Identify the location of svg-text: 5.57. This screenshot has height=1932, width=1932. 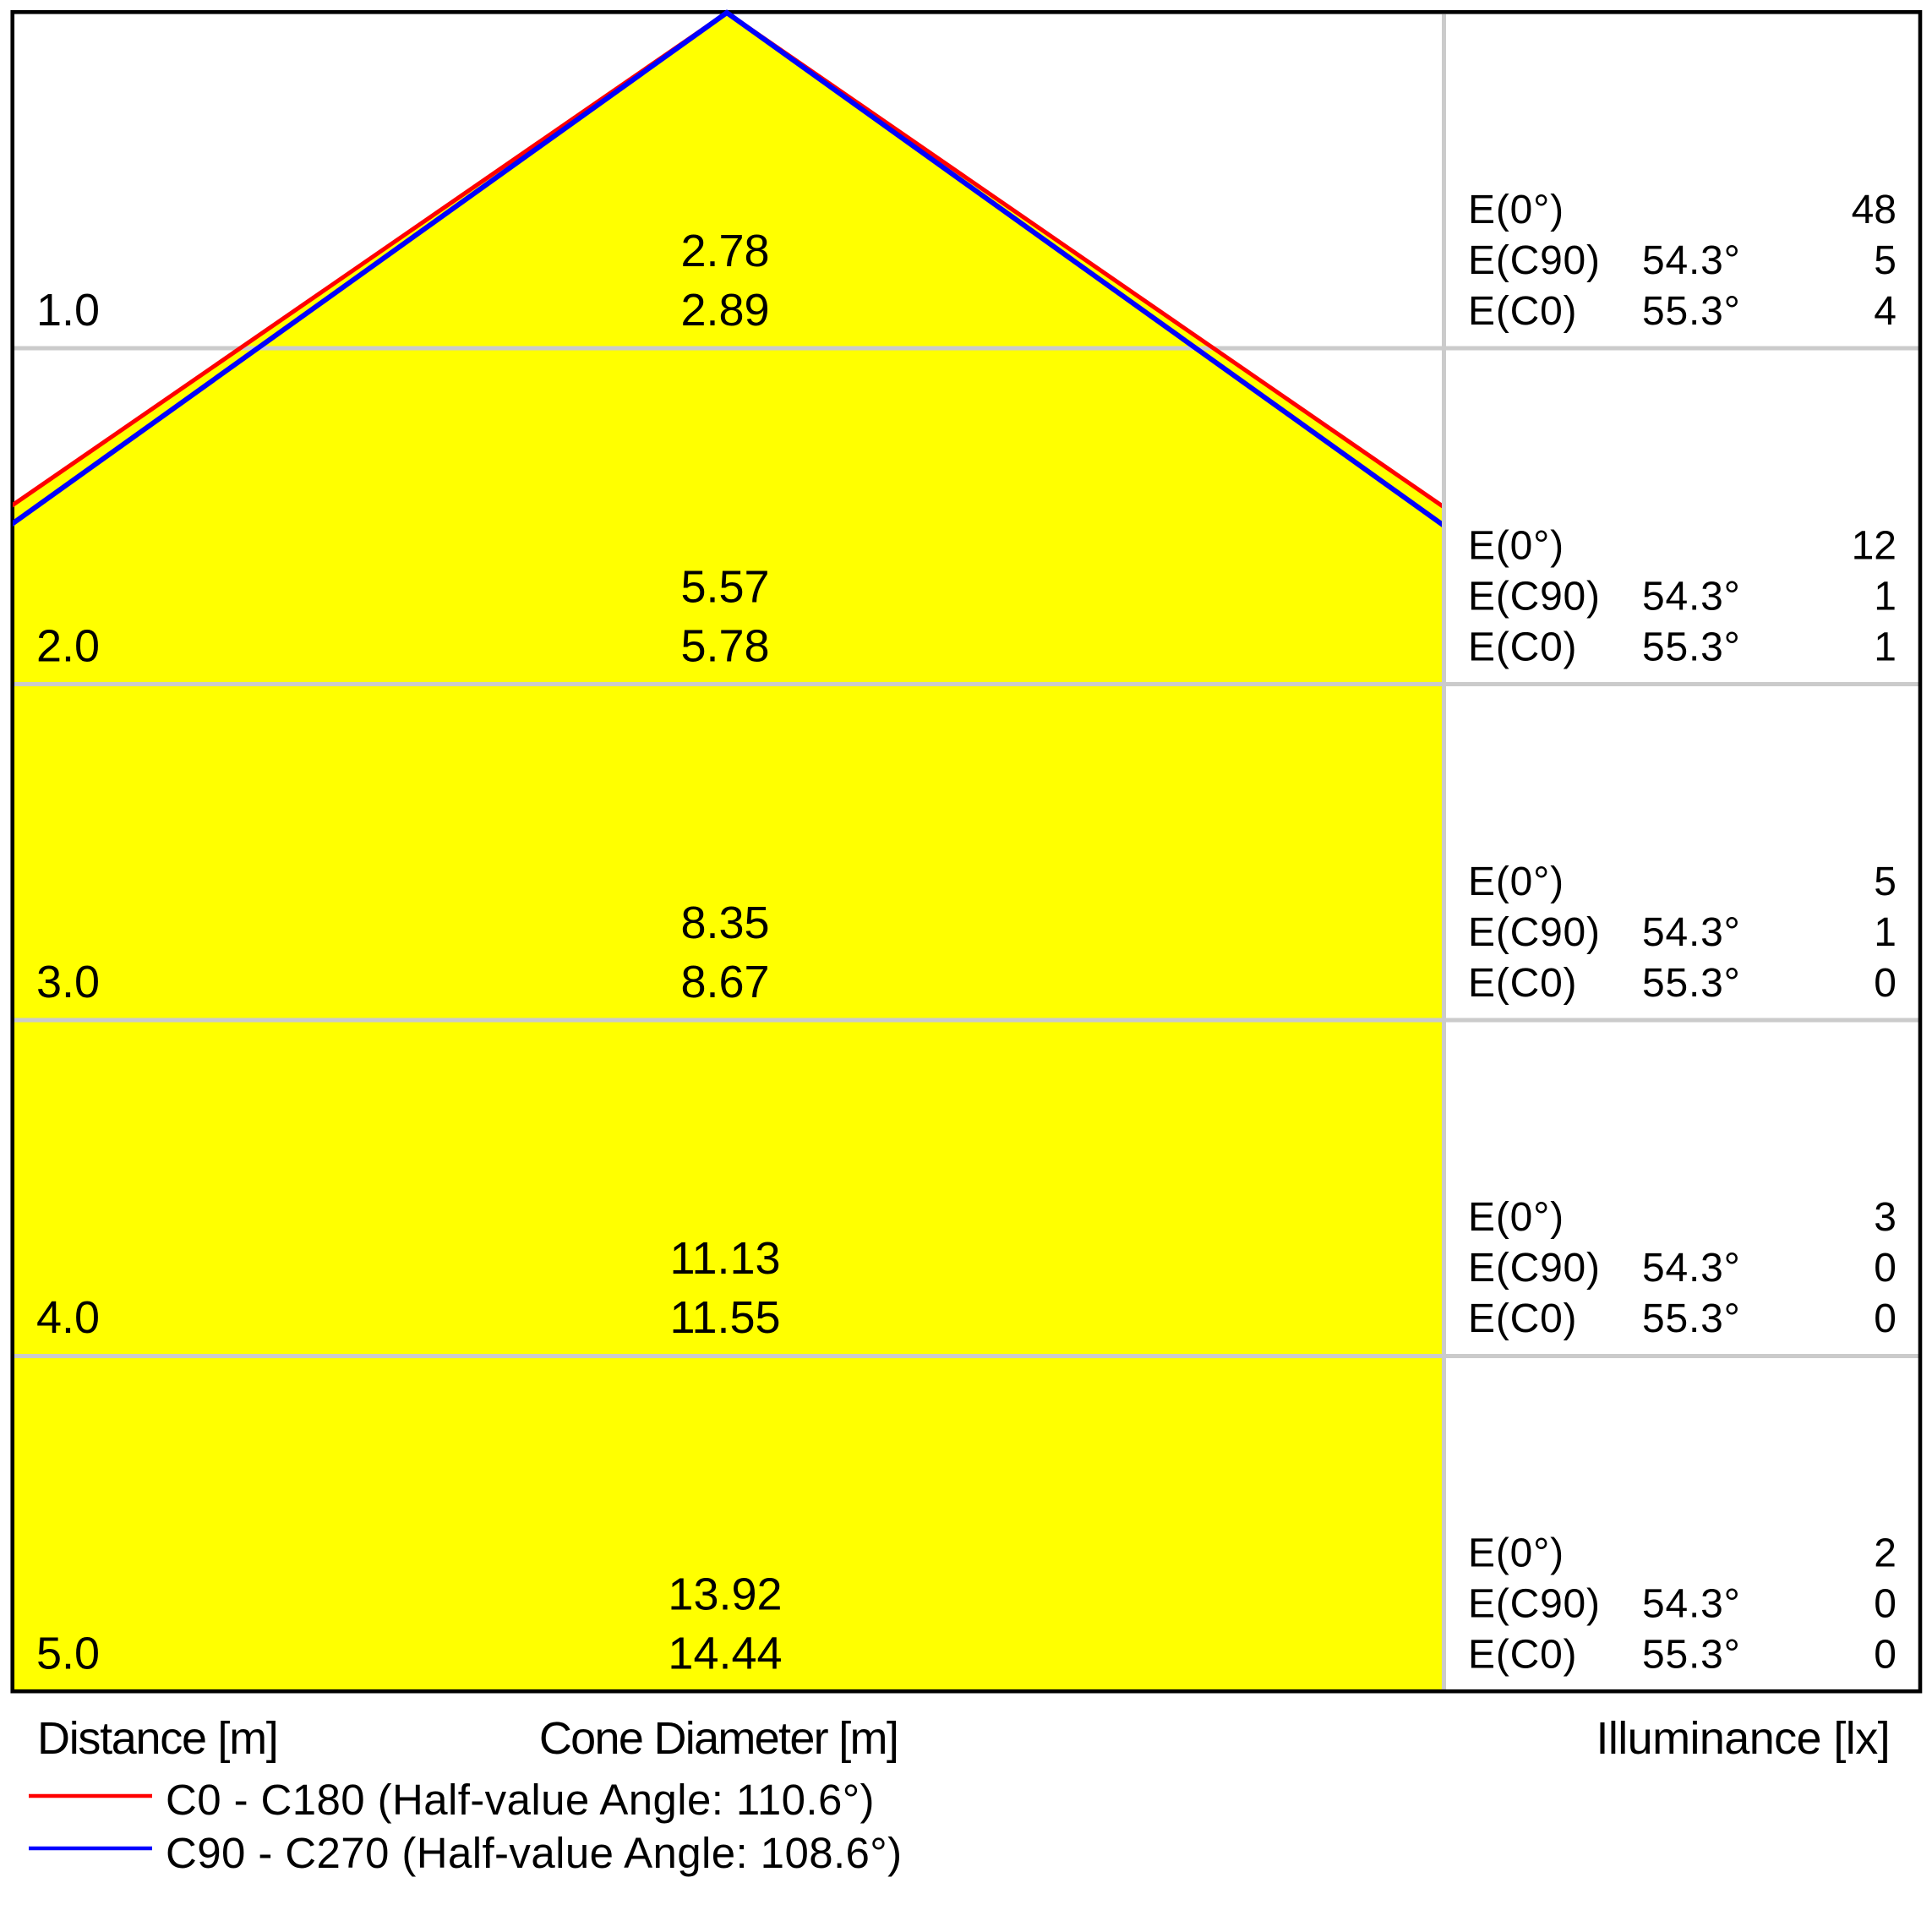
(724, 586).